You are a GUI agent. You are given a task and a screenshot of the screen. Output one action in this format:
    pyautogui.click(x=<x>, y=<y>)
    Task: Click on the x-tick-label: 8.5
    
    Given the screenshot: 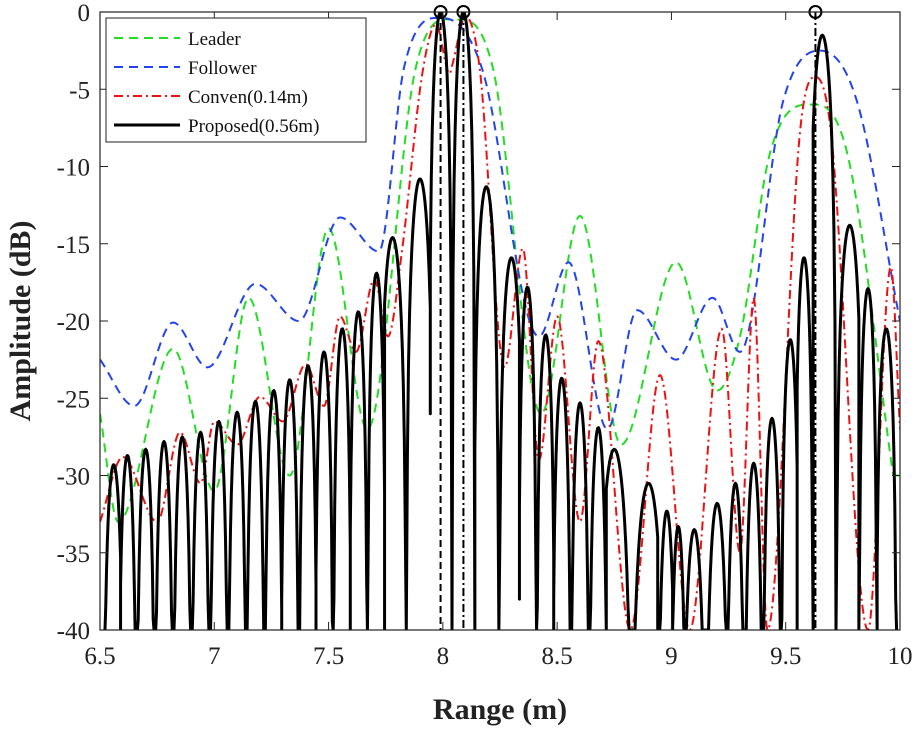 What is the action you would take?
    pyautogui.click(x=557, y=656)
    